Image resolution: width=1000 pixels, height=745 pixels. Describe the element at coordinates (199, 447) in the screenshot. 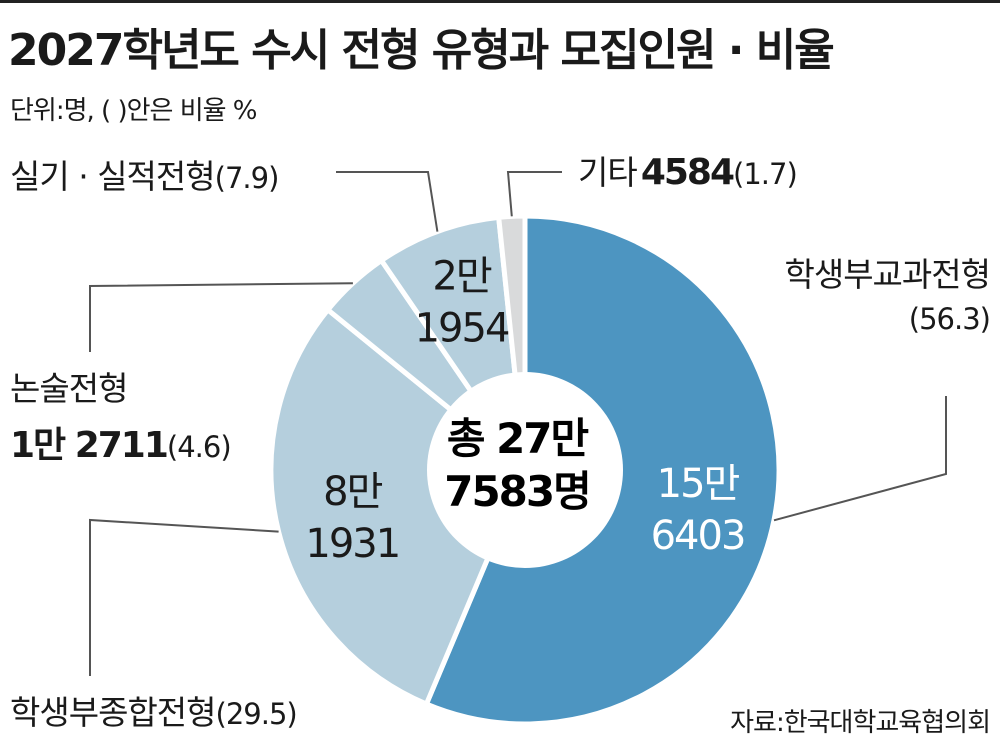

I see `label-nonsul-pct: (4.6)` at that location.